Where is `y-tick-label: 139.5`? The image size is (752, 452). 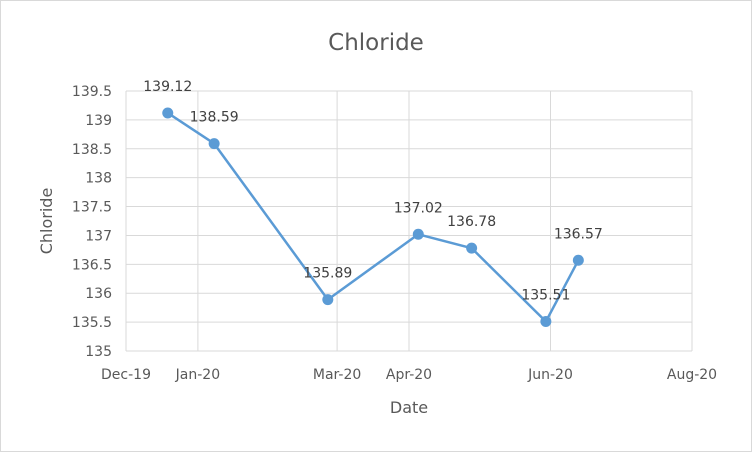 y-tick-label: 139.5 is located at coordinates (92, 92).